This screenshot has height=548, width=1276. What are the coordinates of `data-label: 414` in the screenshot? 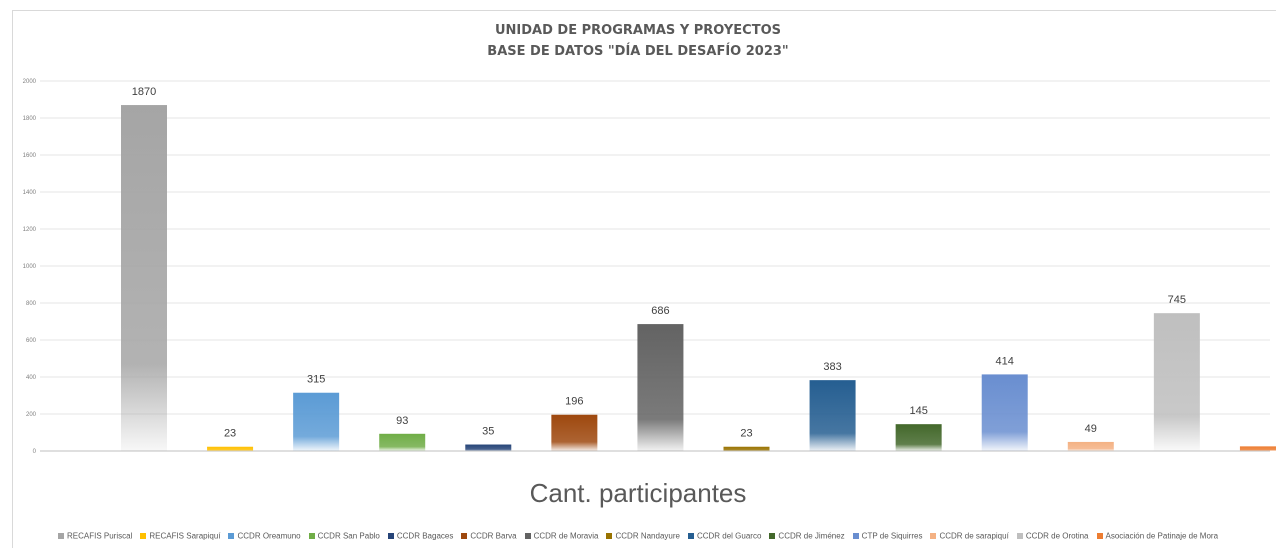 It's located at (1005, 361).